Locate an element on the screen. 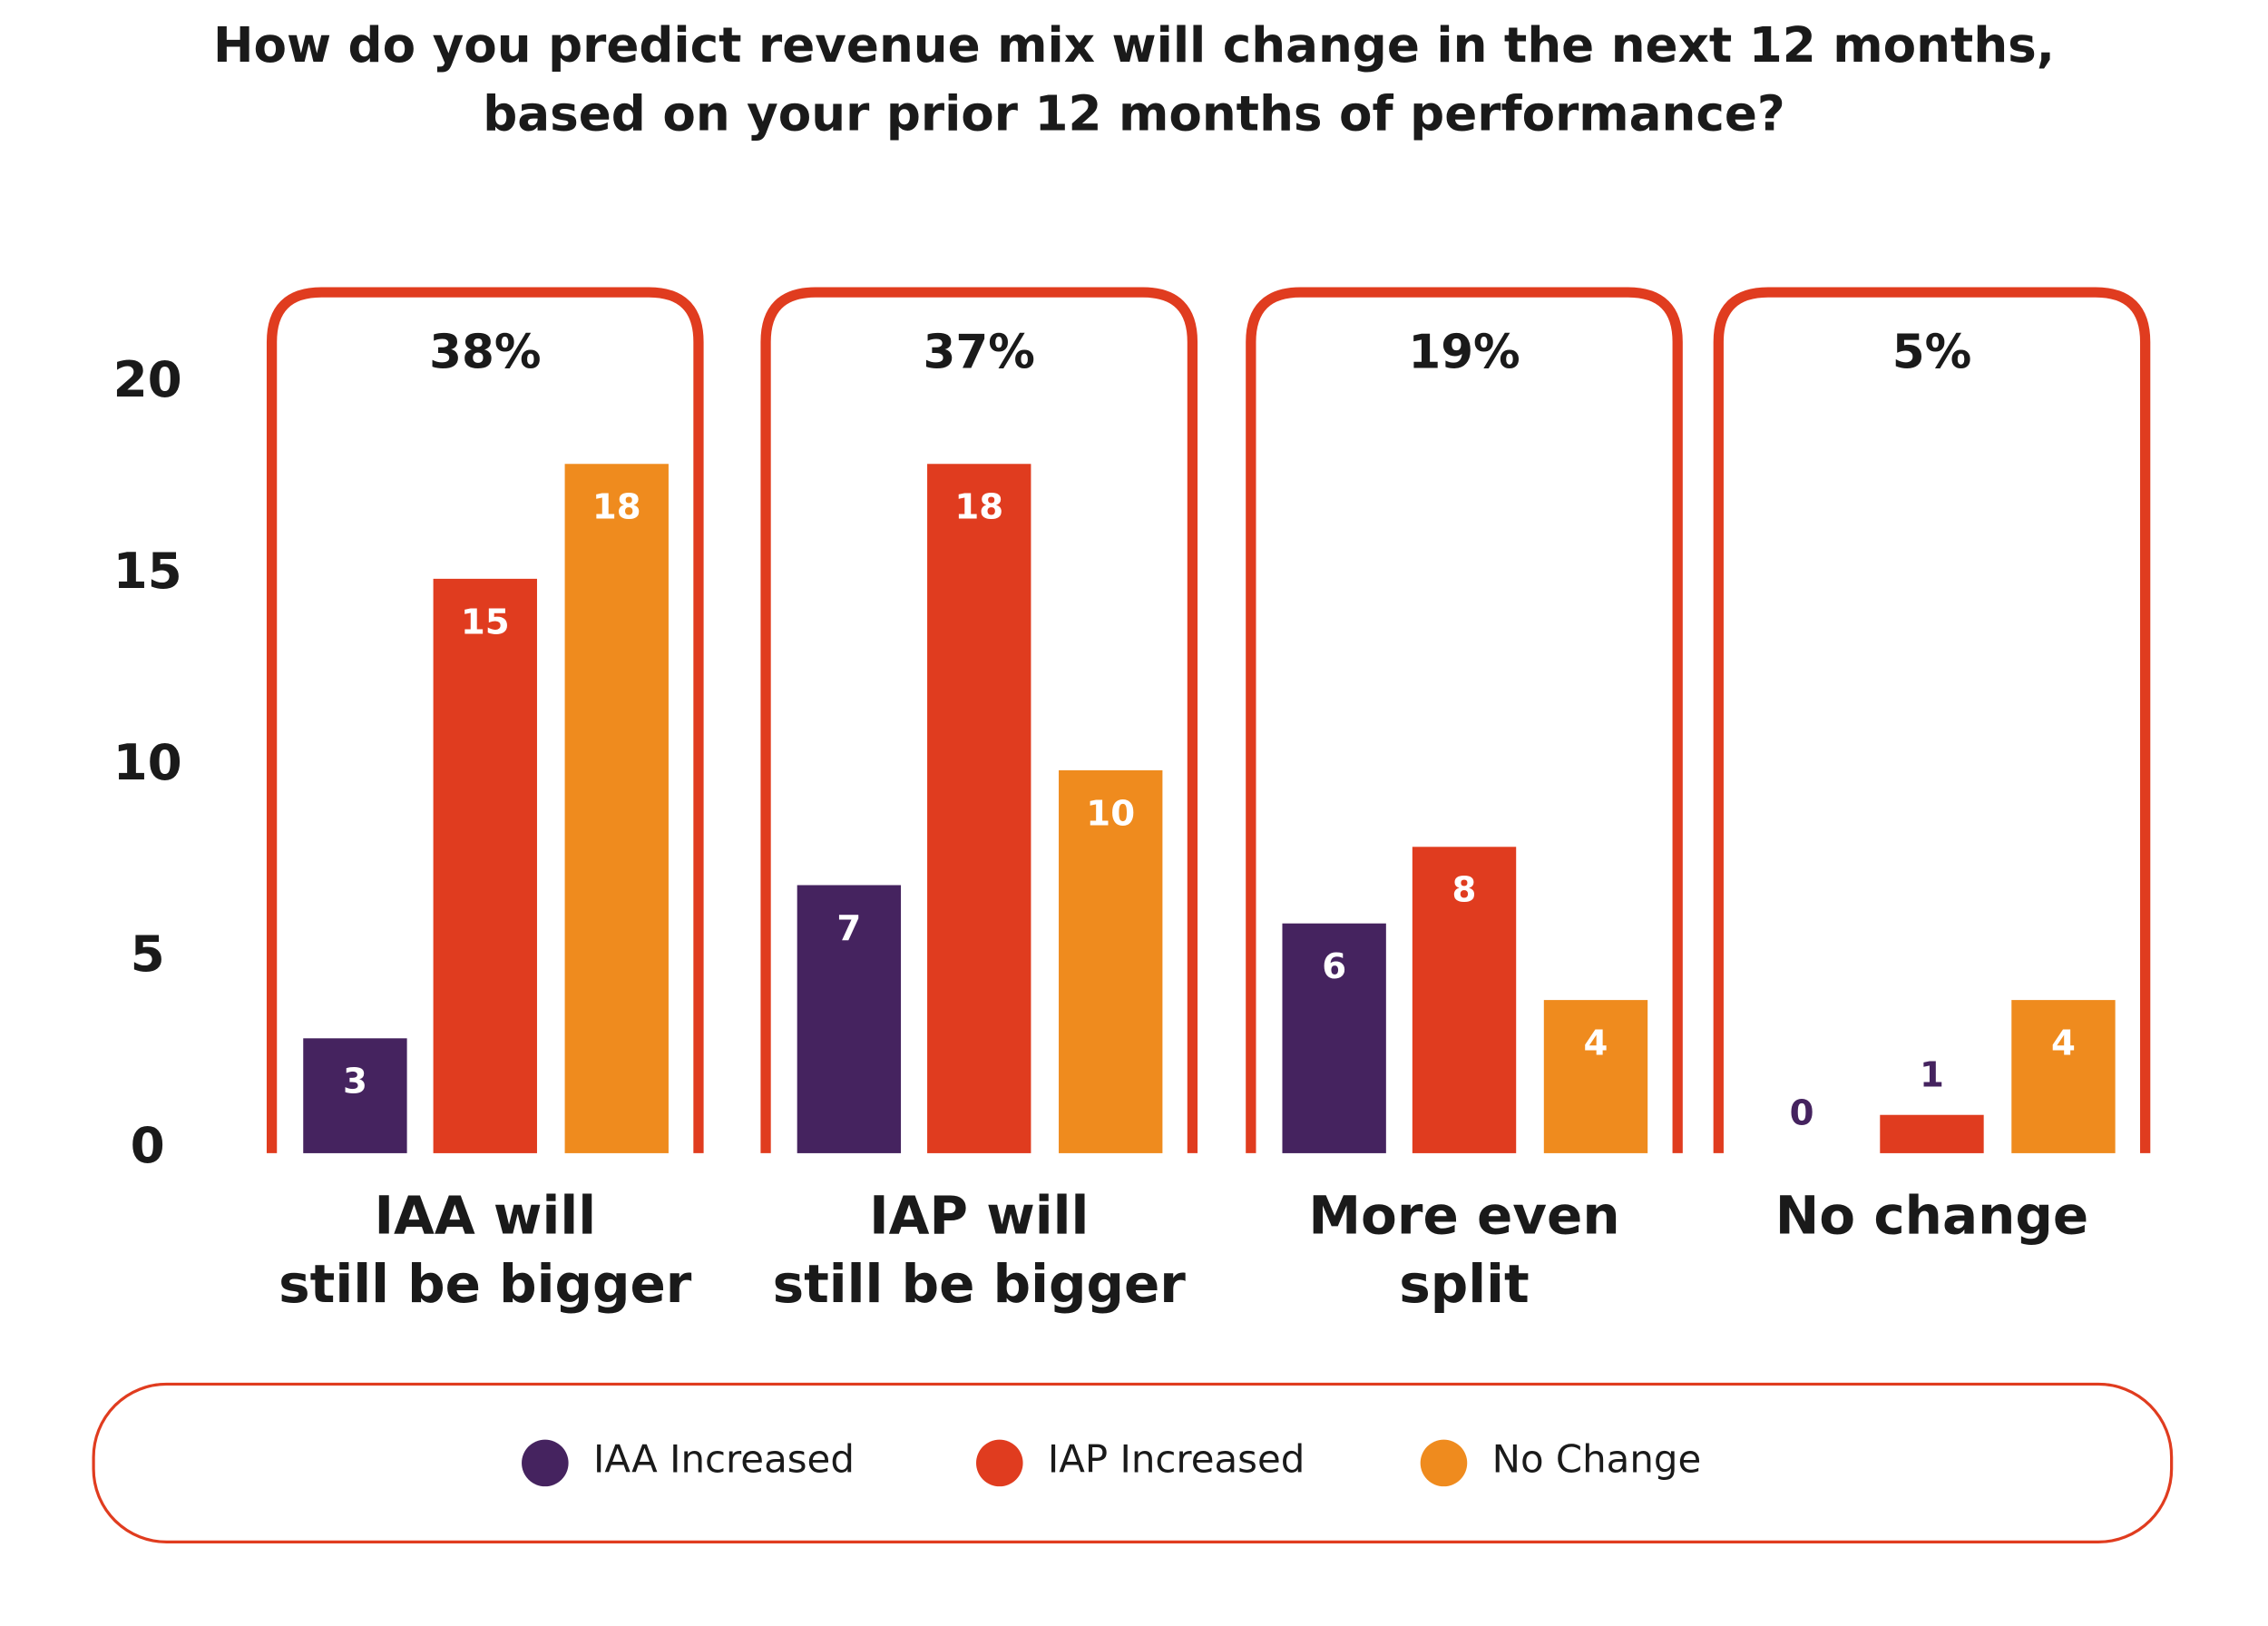  data-label: 3 is located at coordinates (355, 1082).